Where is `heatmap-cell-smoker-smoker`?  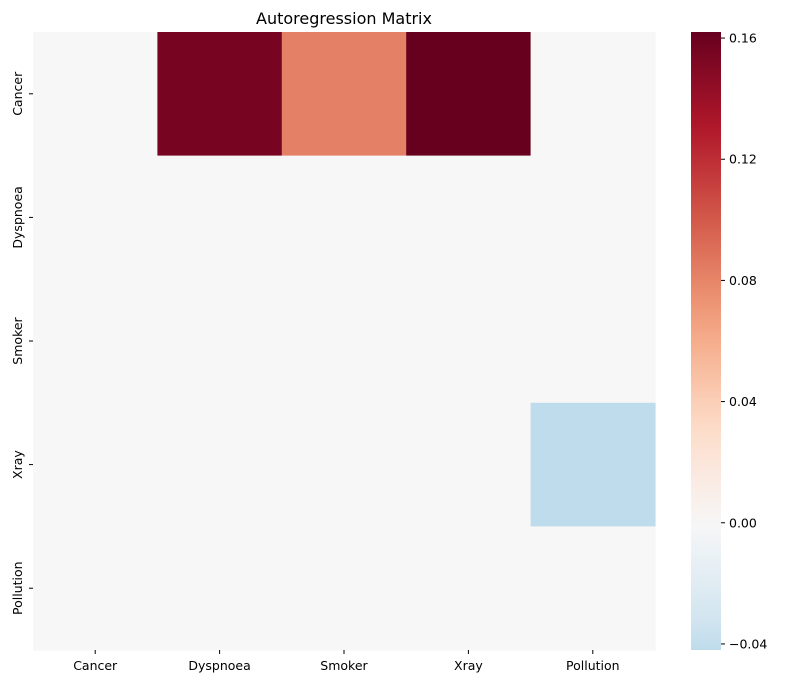 heatmap-cell-smoker-smoker is located at coordinates (344, 341).